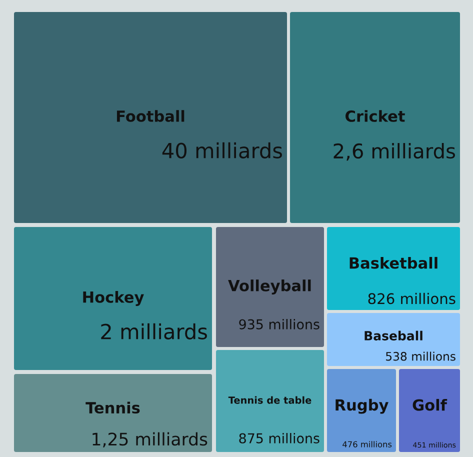 This screenshot has height=457, width=473. What do you see at coordinates (269, 287) in the screenshot?
I see `category-label: Volleyball` at bounding box center [269, 287].